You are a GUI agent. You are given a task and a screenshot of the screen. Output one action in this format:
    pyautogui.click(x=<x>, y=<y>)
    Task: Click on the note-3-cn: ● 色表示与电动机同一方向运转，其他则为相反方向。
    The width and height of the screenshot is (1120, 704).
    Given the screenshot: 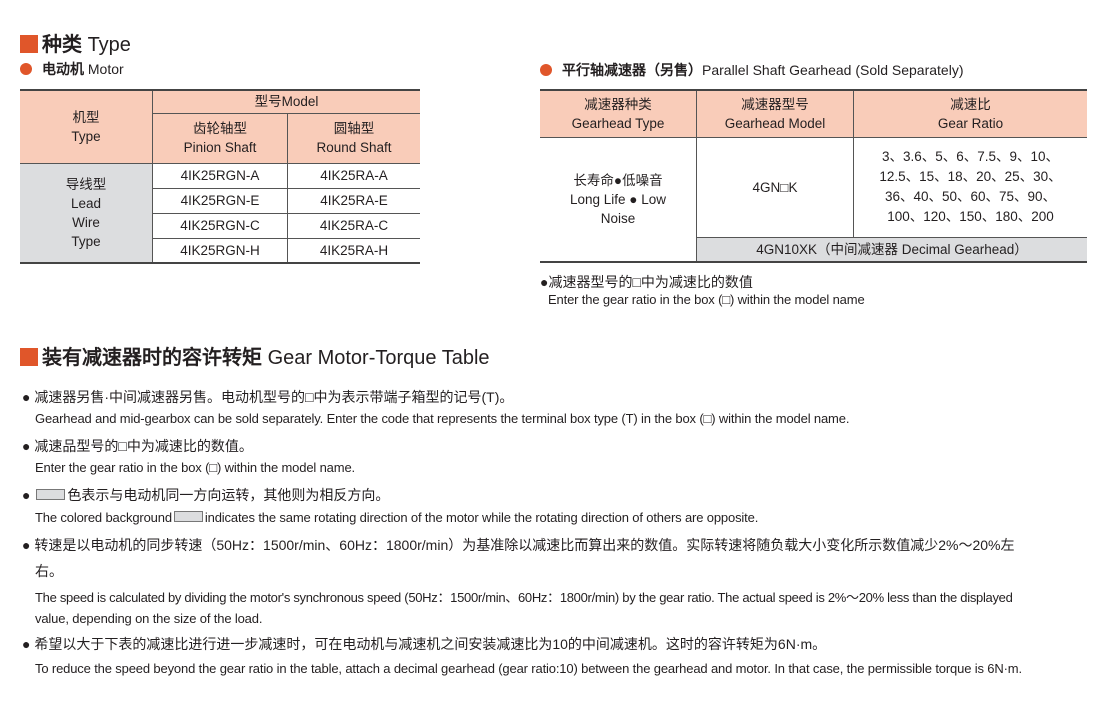 What is the action you would take?
    pyautogui.click(x=206, y=495)
    